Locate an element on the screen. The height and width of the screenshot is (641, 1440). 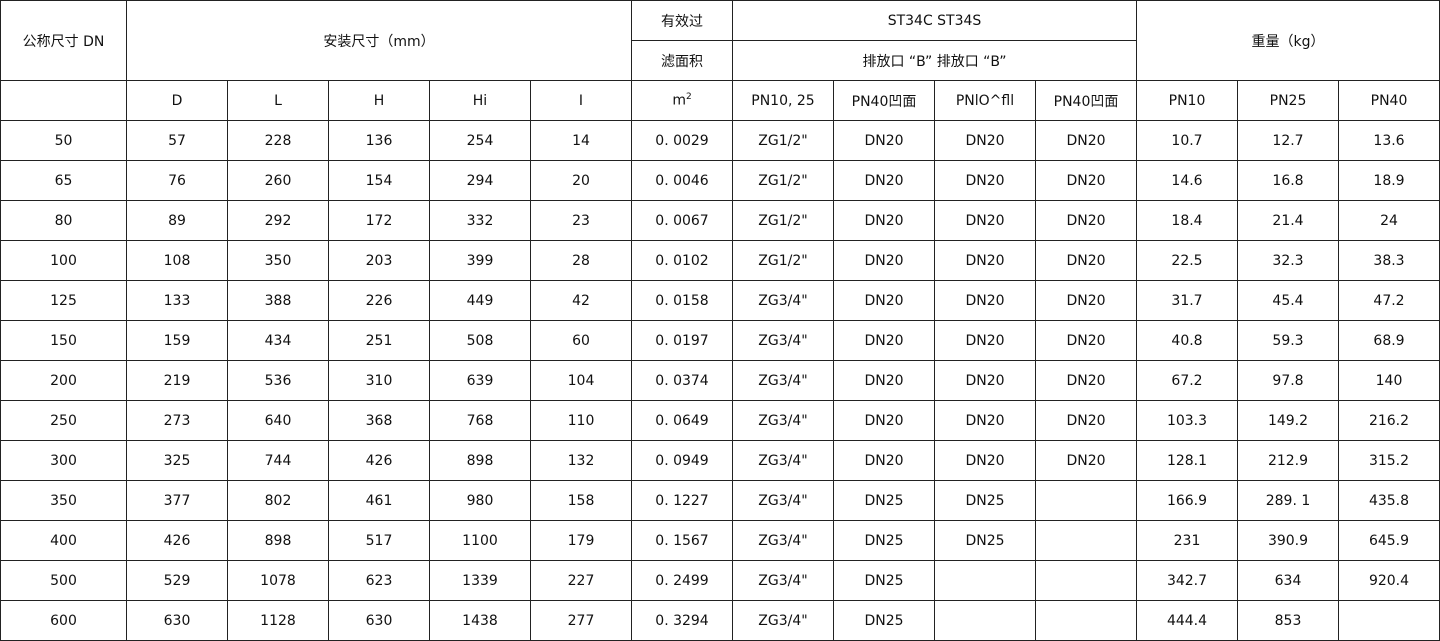
table-cell: 166.9 is located at coordinates (1187, 500).